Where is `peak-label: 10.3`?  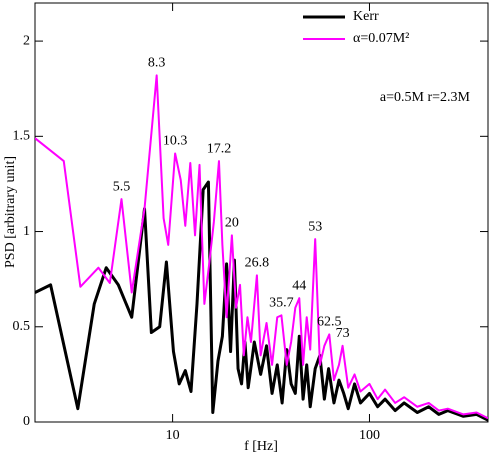 peak-label: 10.3 is located at coordinates (175, 141).